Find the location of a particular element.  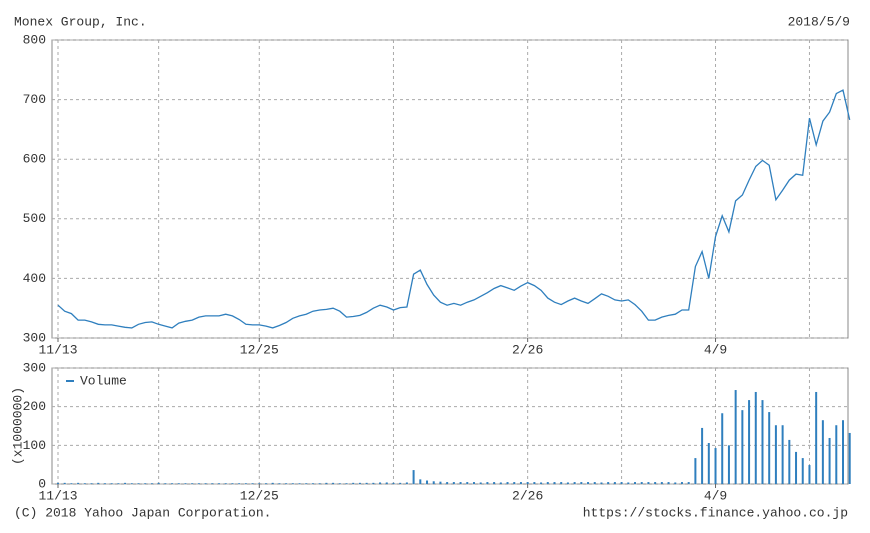

y-tick-label: 700 is located at coordinates (34, 99).